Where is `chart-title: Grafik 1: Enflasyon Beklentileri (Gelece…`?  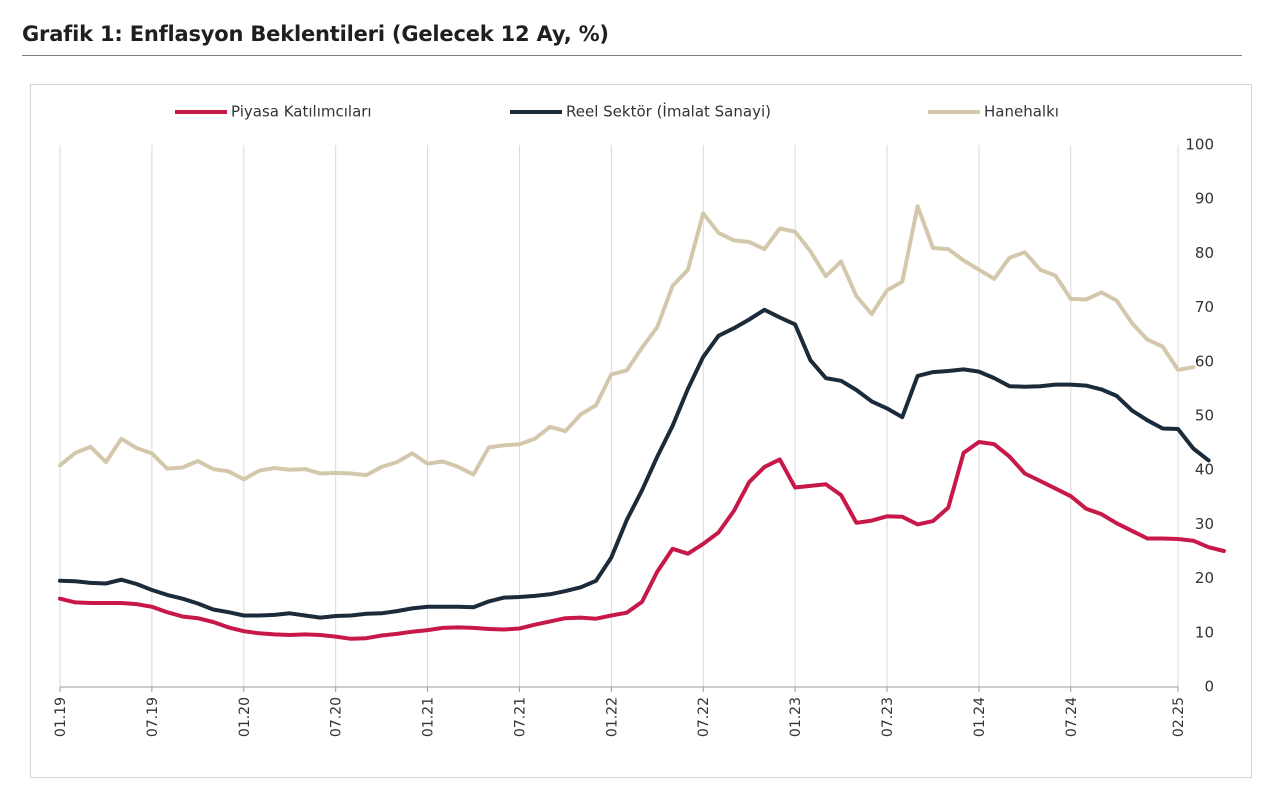
chart-title: Grafik 1: Enflasyon Beklentileri (Gelece… is located at coordinates (315, 34).